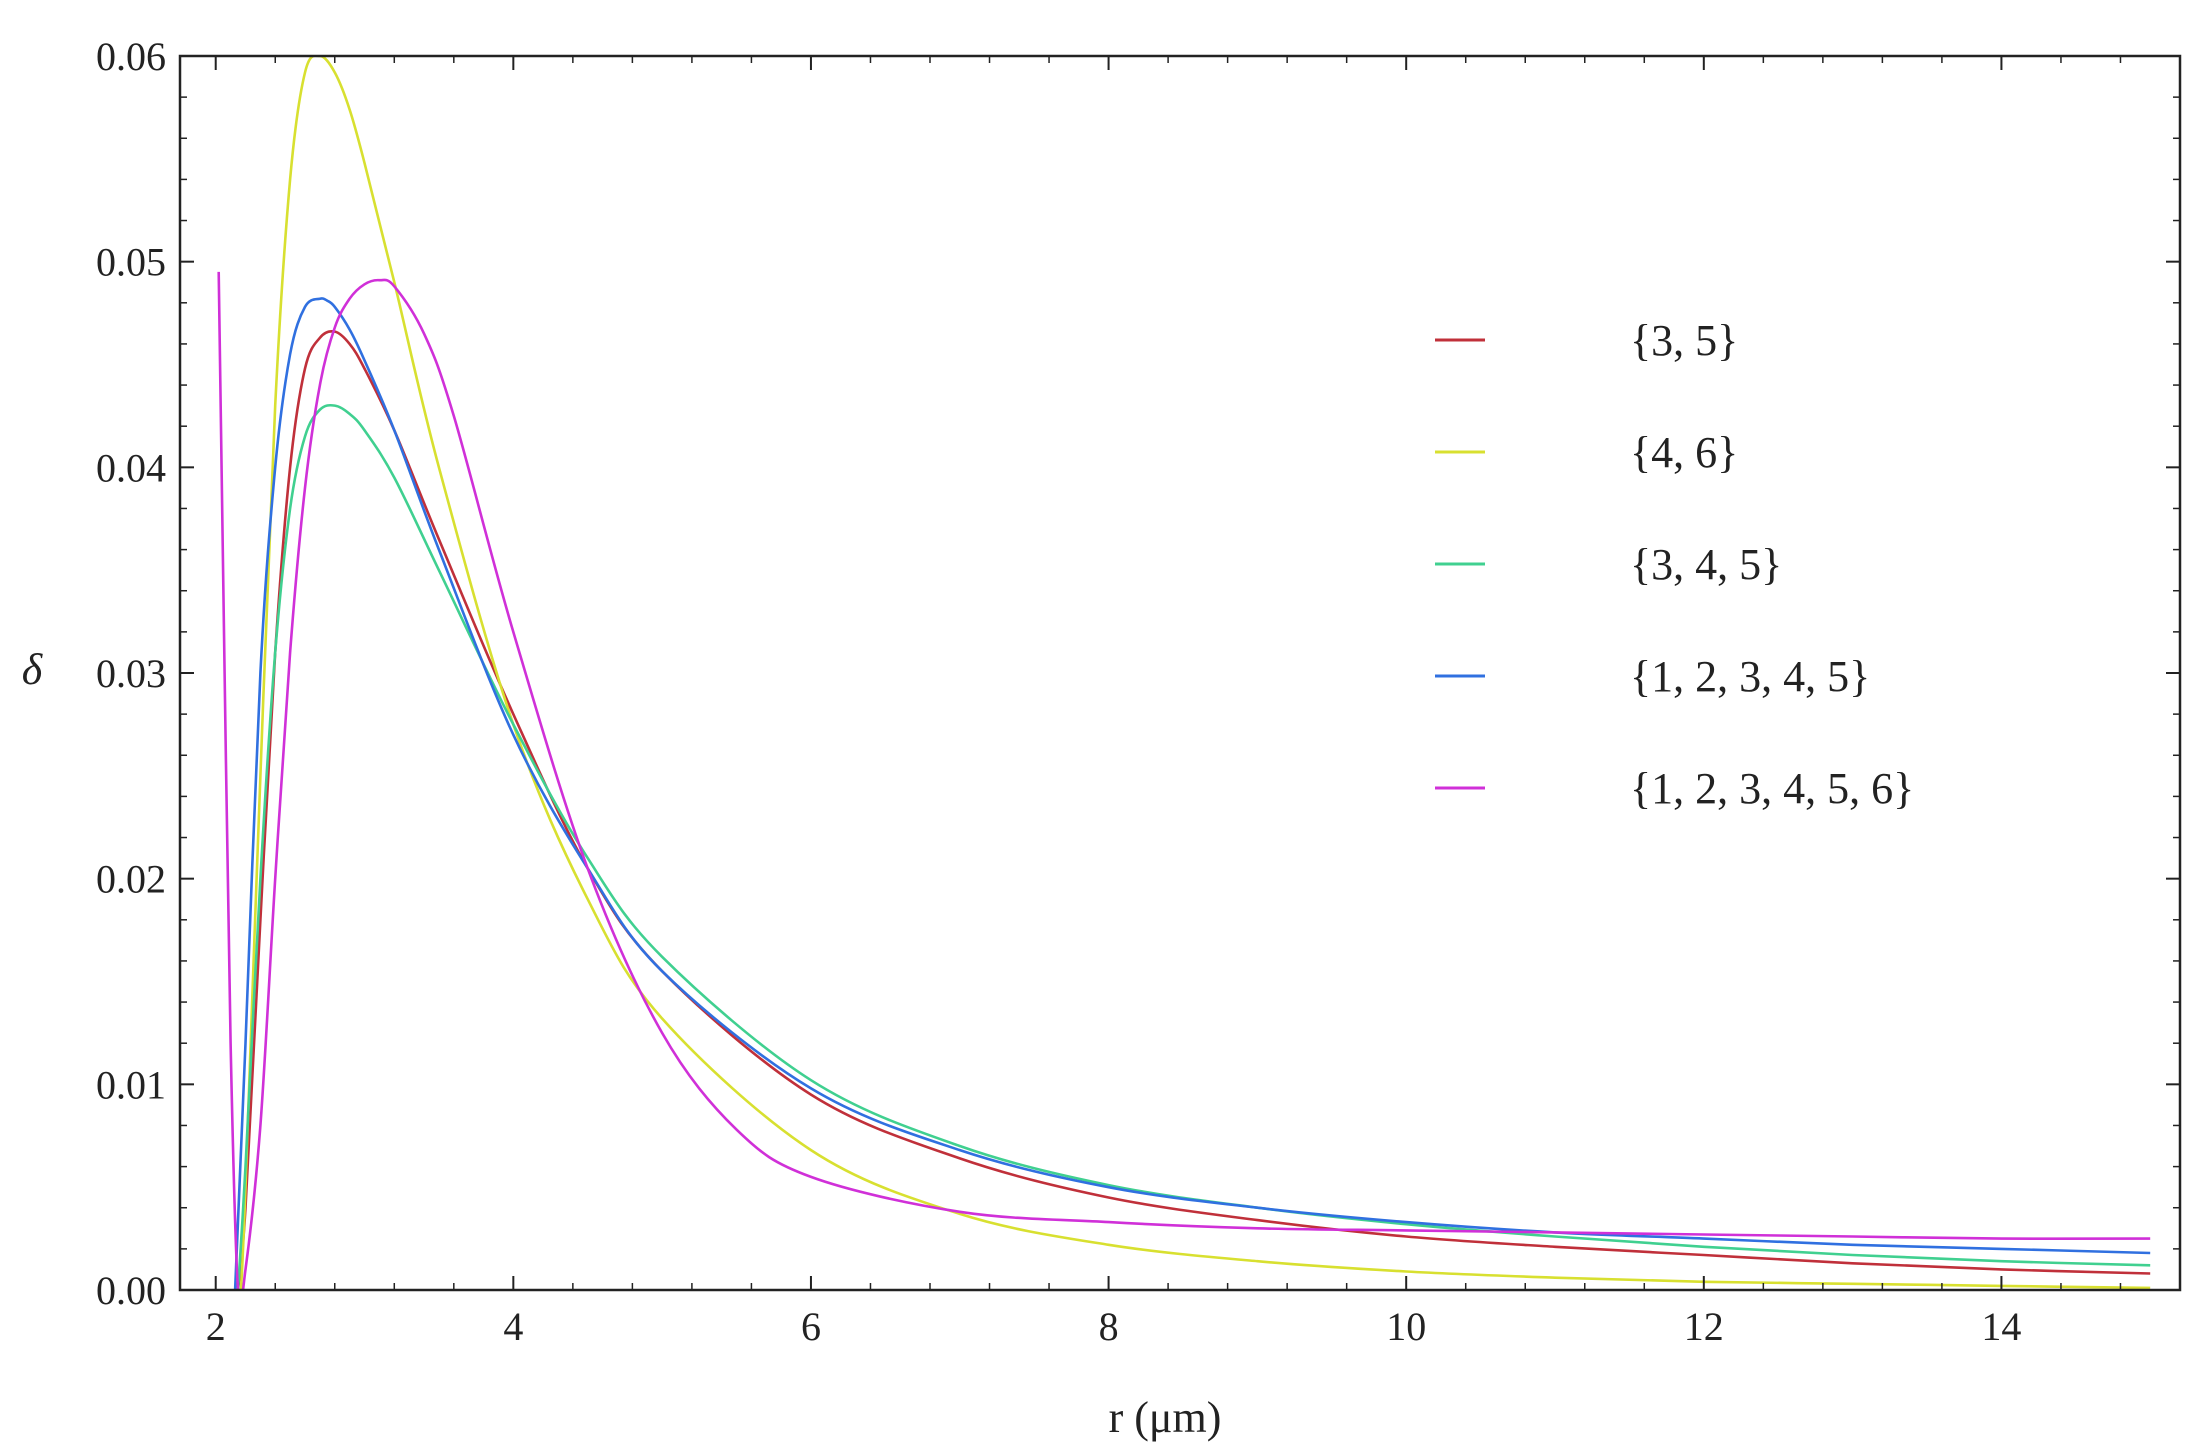  I want to click on y-tick-label: 0.02, so click(131, 879).